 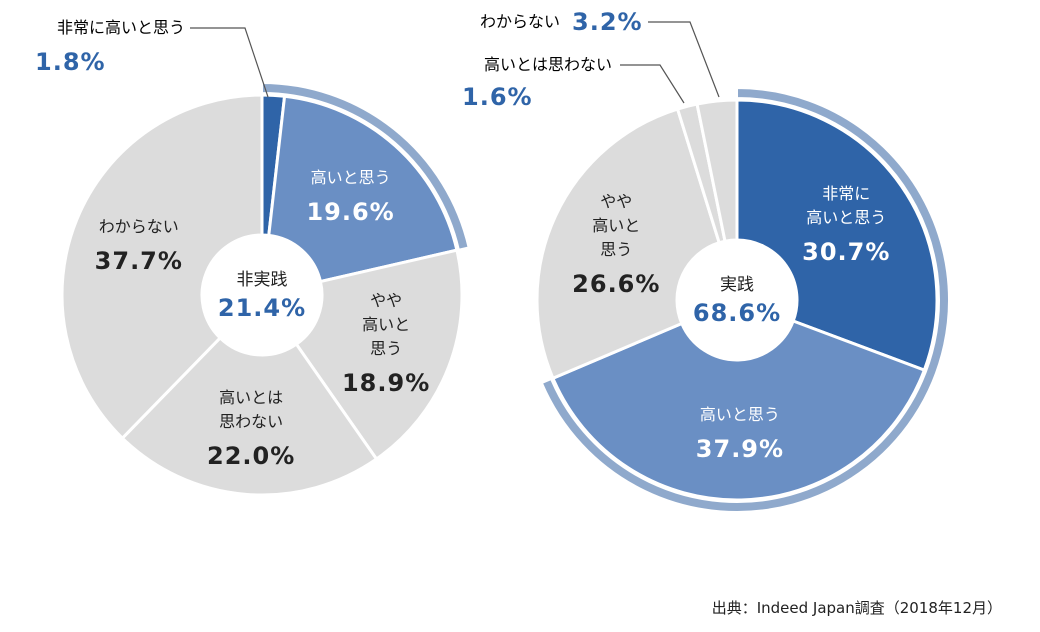 I want to click on segment-label-group: やや 高いと 思う 26.6%, so click(x=616, y=244).